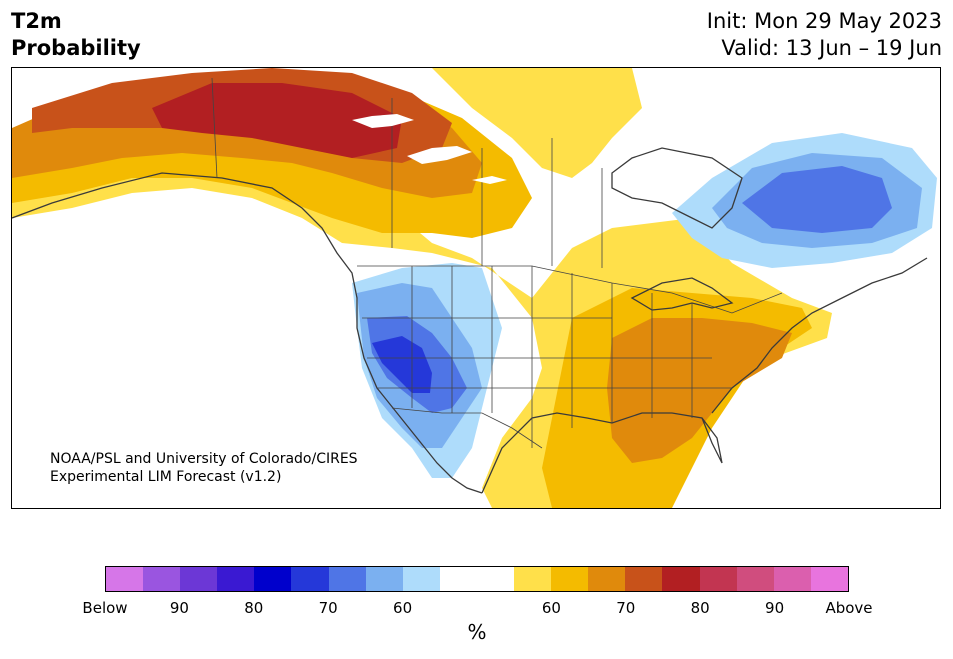 This screenshot has width=953, height=659. I want to click on us-canada-border, so click(570, 289).